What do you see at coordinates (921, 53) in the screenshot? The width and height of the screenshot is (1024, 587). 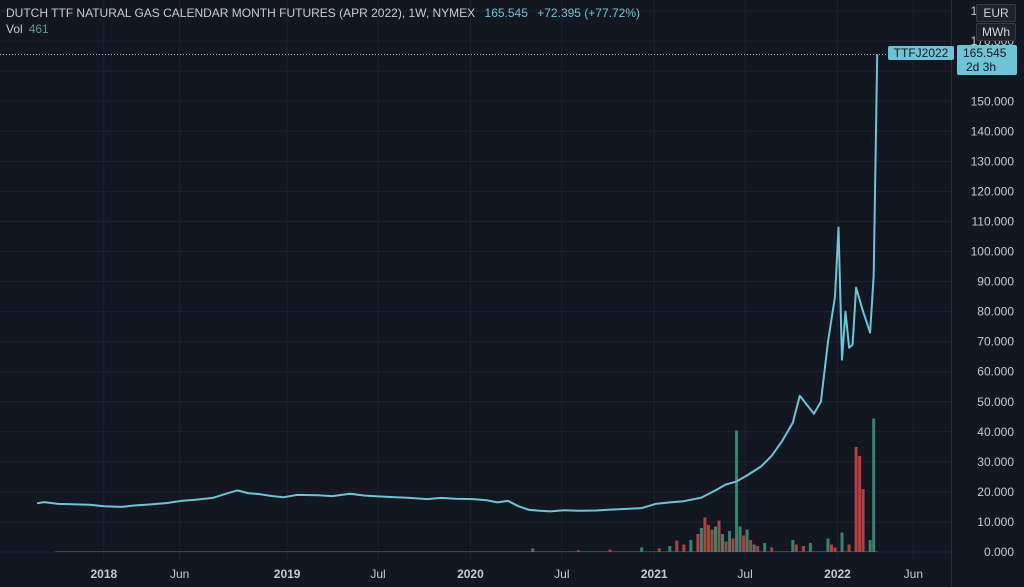 I see `symbol-tag: TTFJ2022` at bounding box center [921, 53].